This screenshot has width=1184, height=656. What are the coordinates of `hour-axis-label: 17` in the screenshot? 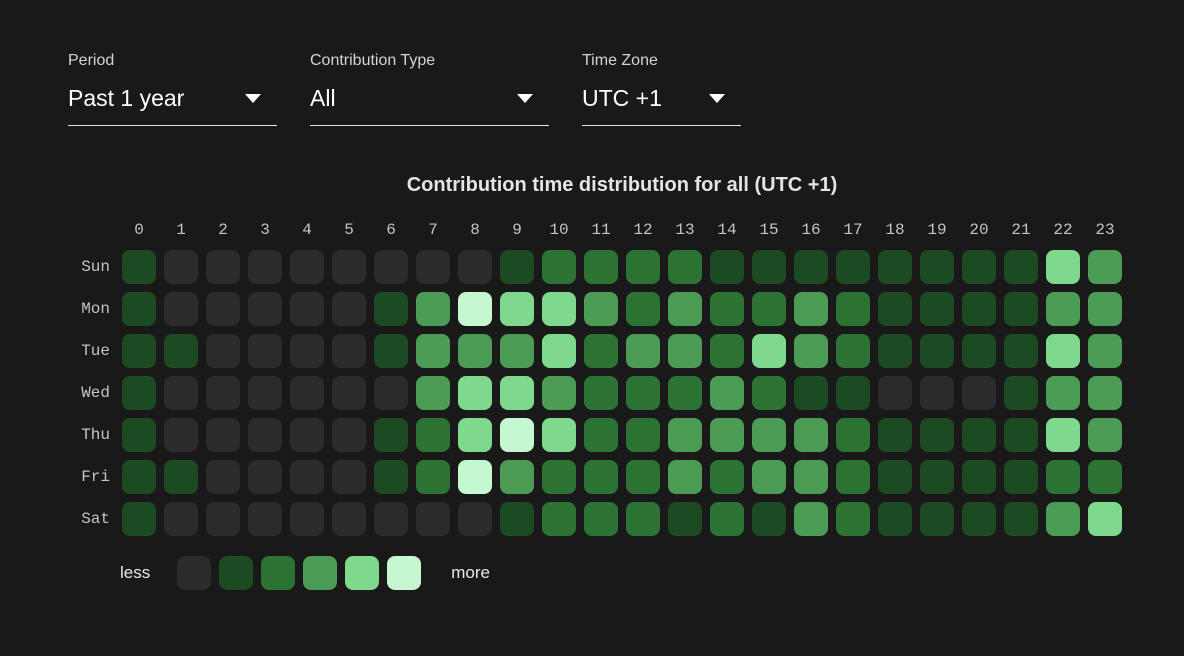 It's located at (853, 230).